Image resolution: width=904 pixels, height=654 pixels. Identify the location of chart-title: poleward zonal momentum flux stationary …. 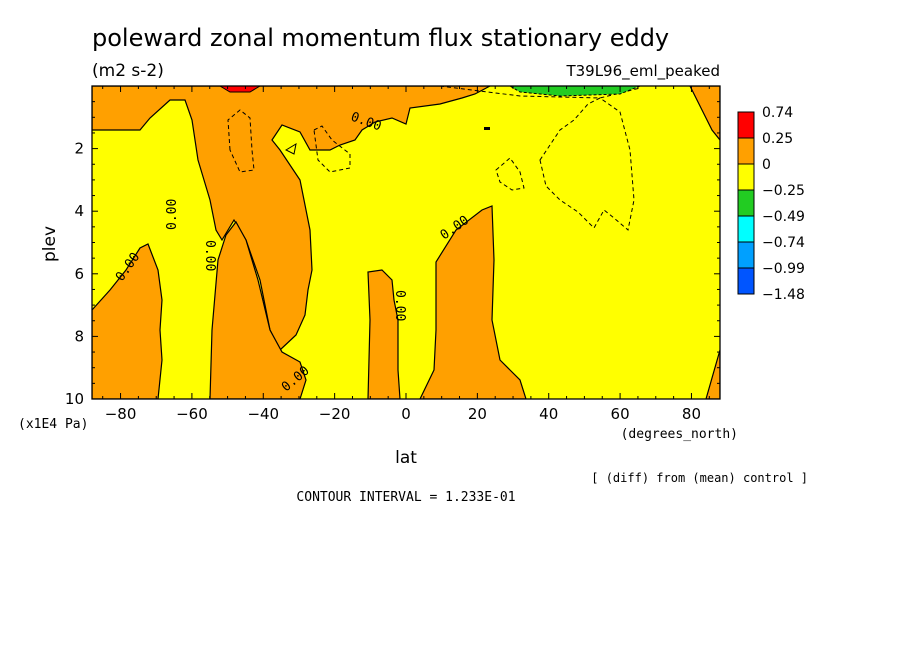
(380, 38).